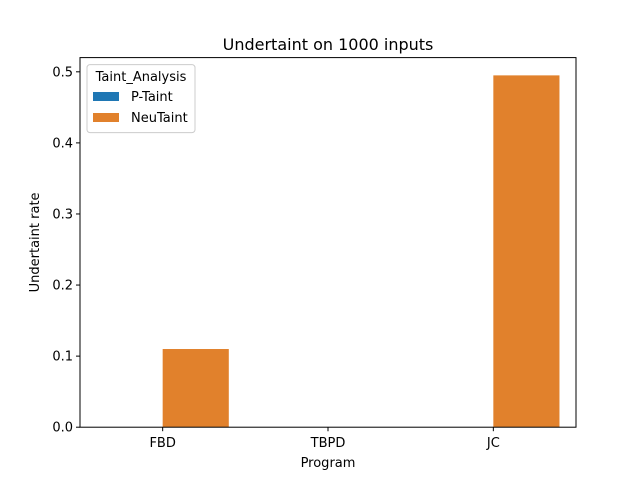 The width and height of the screenshot is (640, 480). What do you see at coordinates (162, 443) in the screenshot?
I see `x-tick-label: FBD` at bounding box center [162, 443].